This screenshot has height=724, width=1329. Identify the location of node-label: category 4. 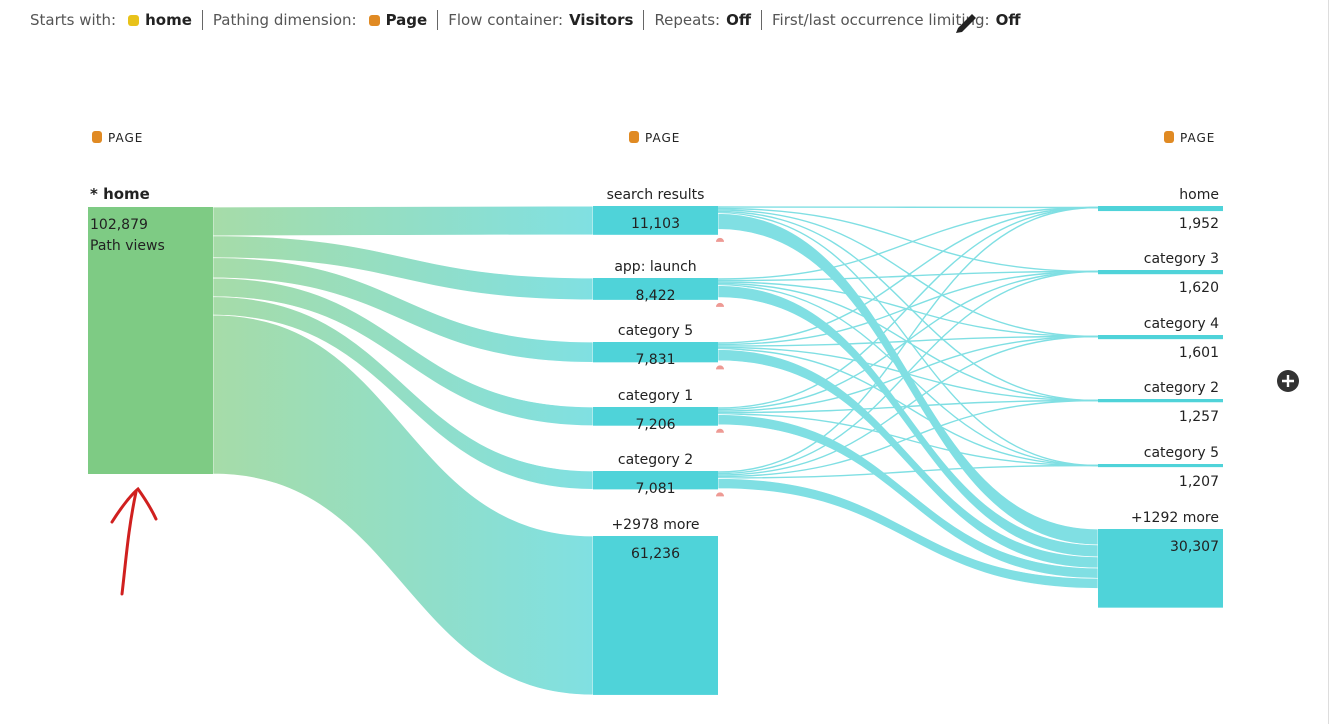
(1181, 324).